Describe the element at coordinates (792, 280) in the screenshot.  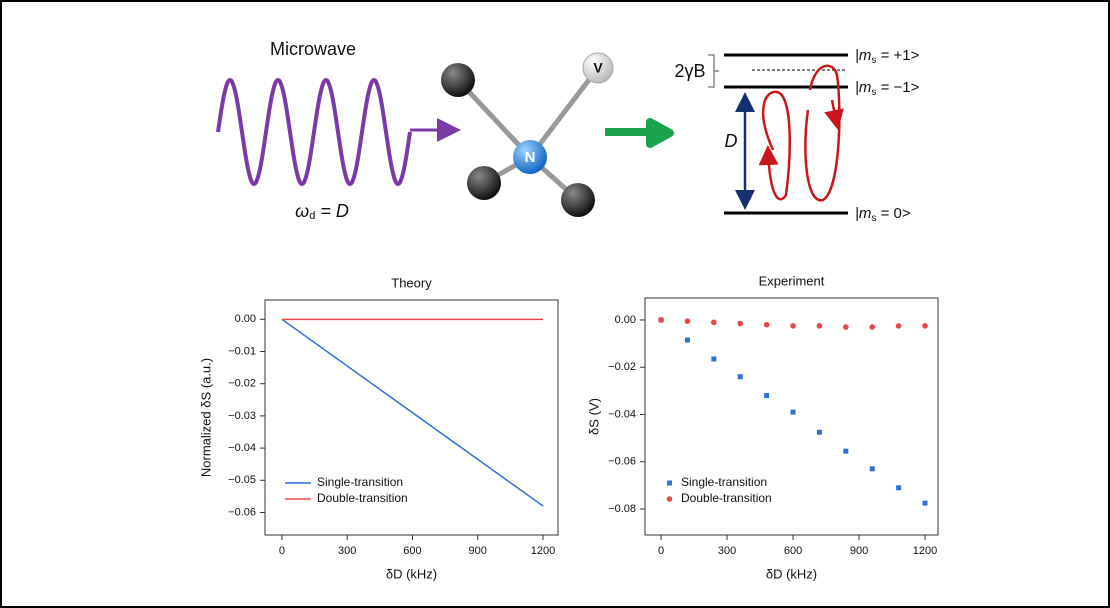
I see `chart-title: Experiment` at that location.